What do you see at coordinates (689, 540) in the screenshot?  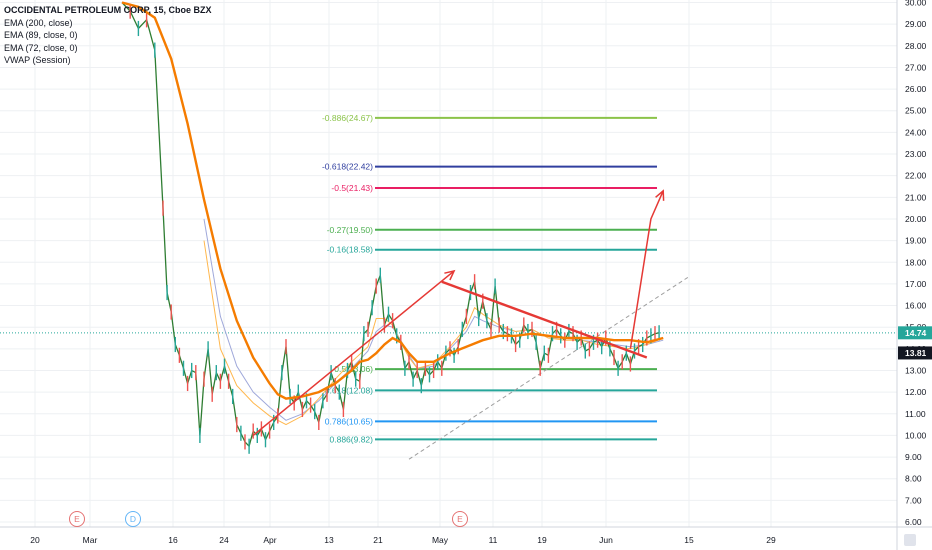 I see `x-tick-label: 15` at bounding box center [689, 540].